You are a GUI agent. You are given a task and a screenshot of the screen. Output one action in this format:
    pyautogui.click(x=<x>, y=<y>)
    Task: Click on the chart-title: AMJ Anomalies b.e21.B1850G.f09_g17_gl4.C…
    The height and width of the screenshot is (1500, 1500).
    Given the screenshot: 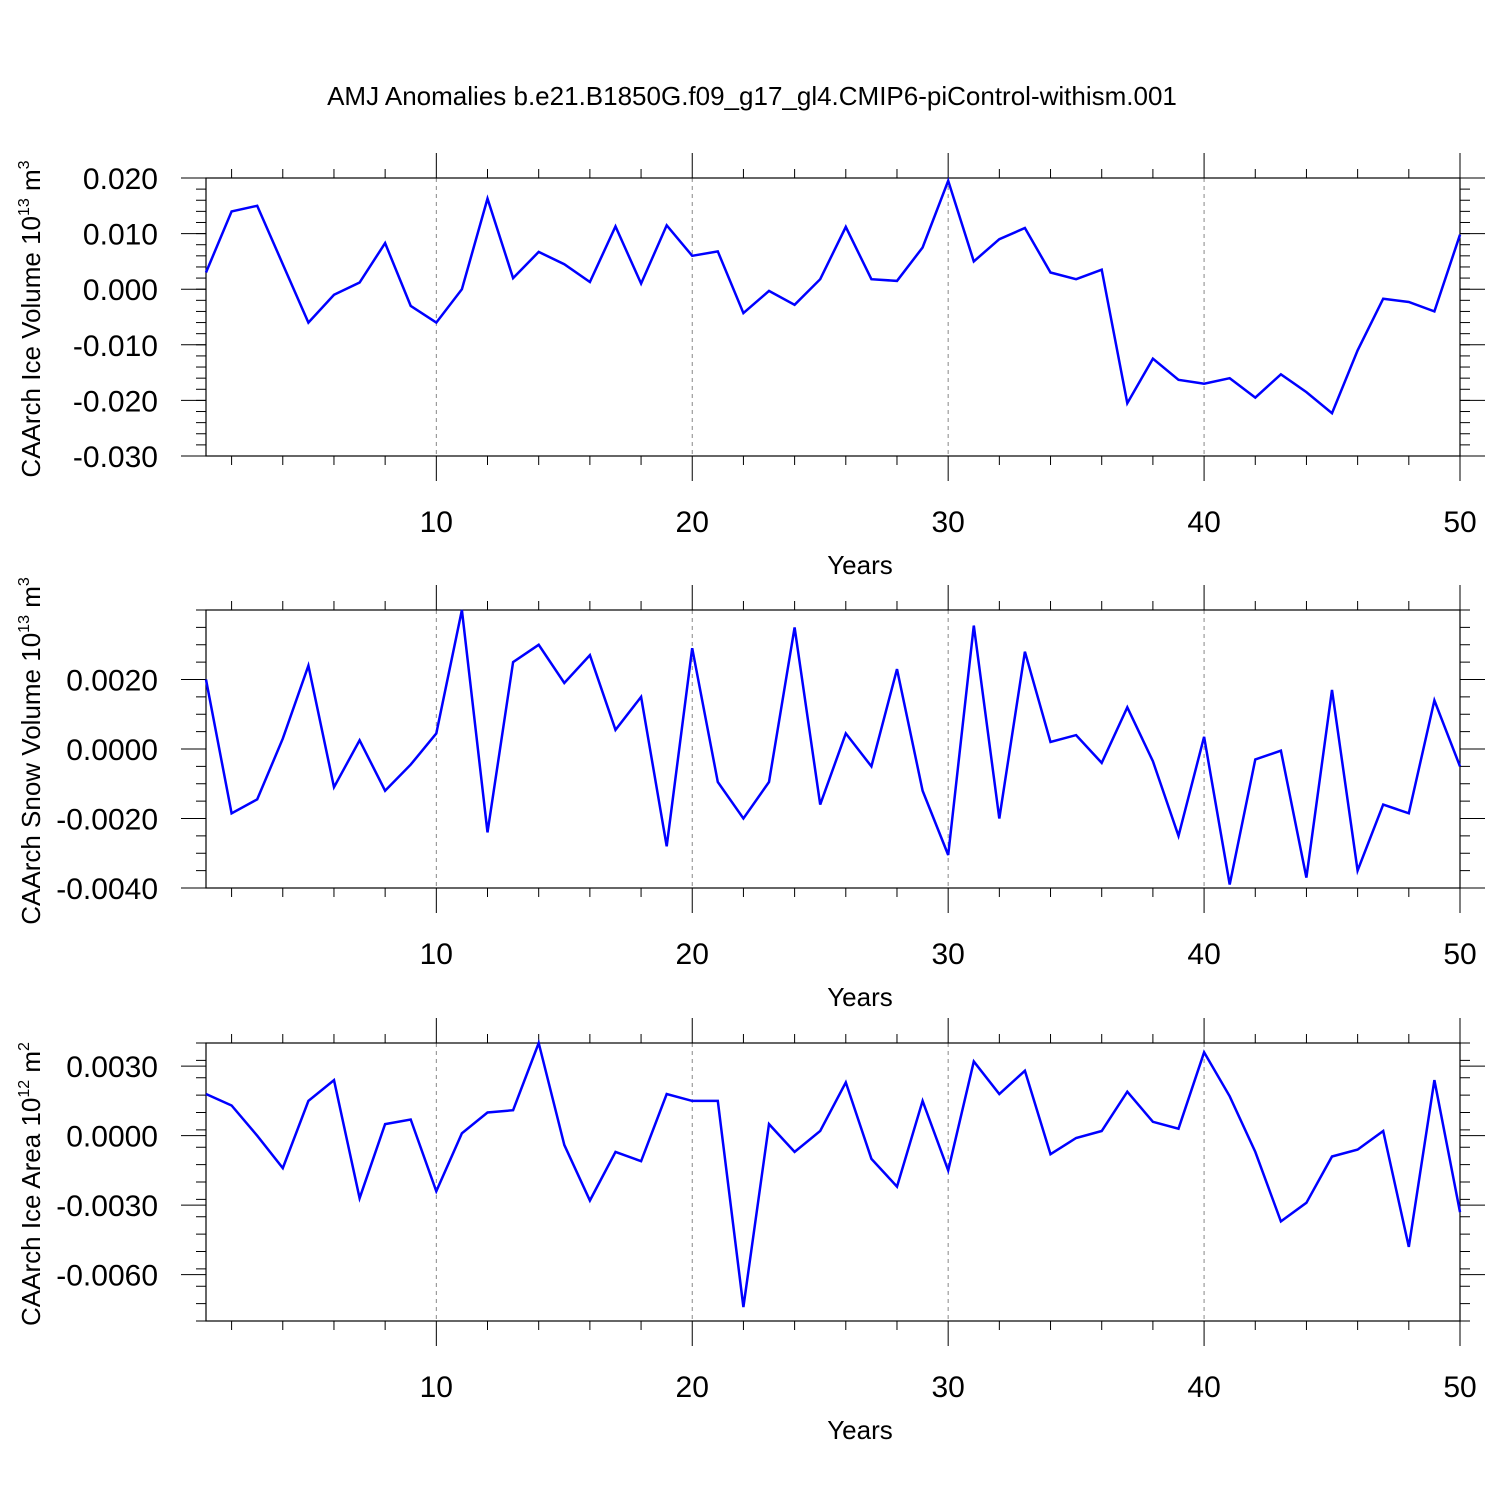 What is the action you would take?
    pyautogui.click(x=752, y=96)
    